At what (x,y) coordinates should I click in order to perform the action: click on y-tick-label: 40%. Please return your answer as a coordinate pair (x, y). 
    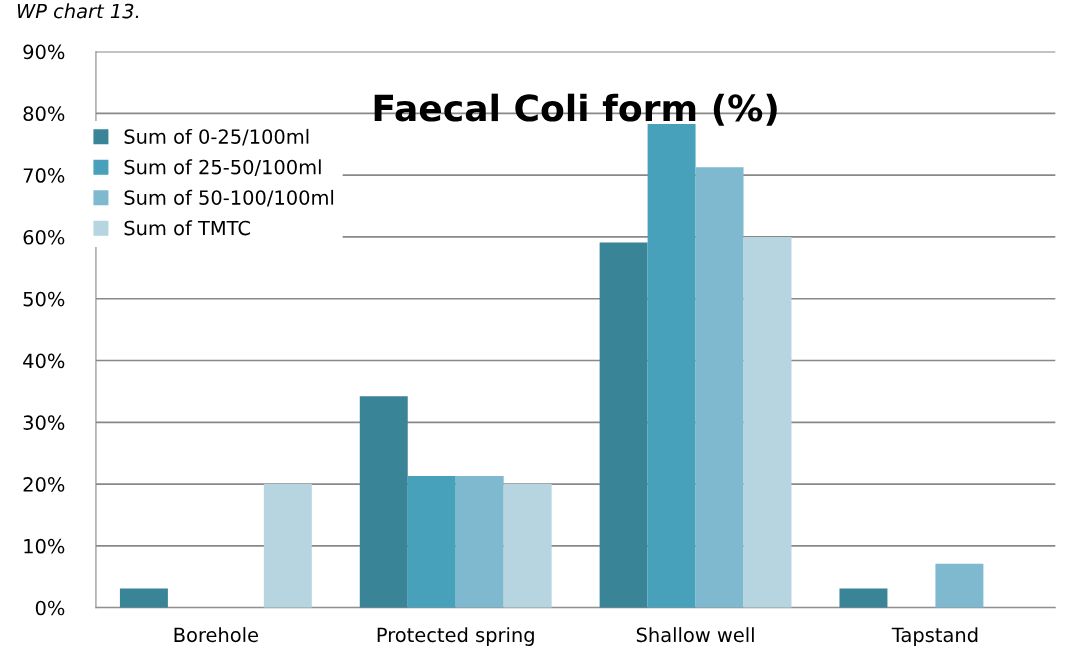
    Looking at the image, I should click on (44, 361).